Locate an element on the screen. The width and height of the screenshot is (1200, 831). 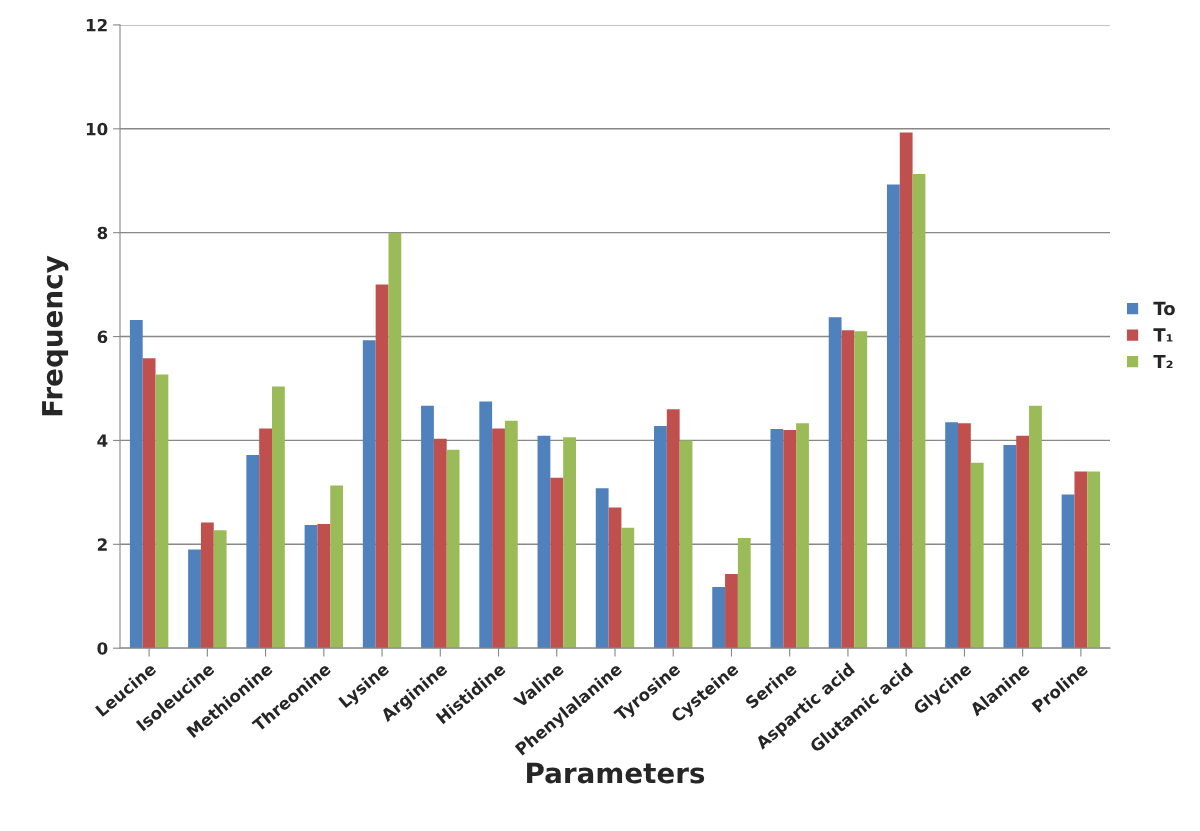
x-axis-title: Parameters is located at coordinates (616, 773).